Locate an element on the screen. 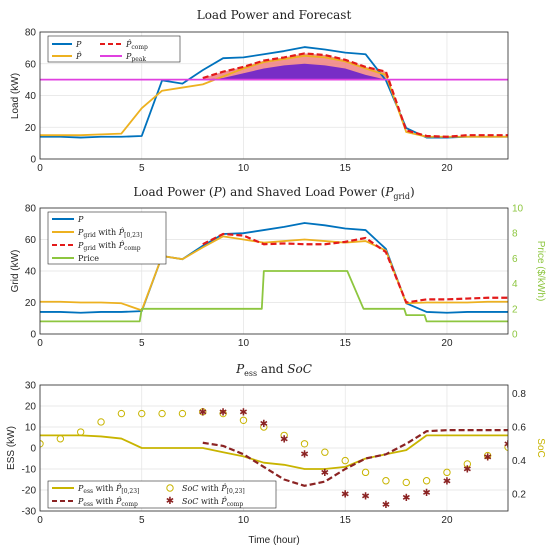 The width and height of the screenshot is (548, 550). panel-2-ylabel: Grid (kW) is located at coordinates (15, 271).